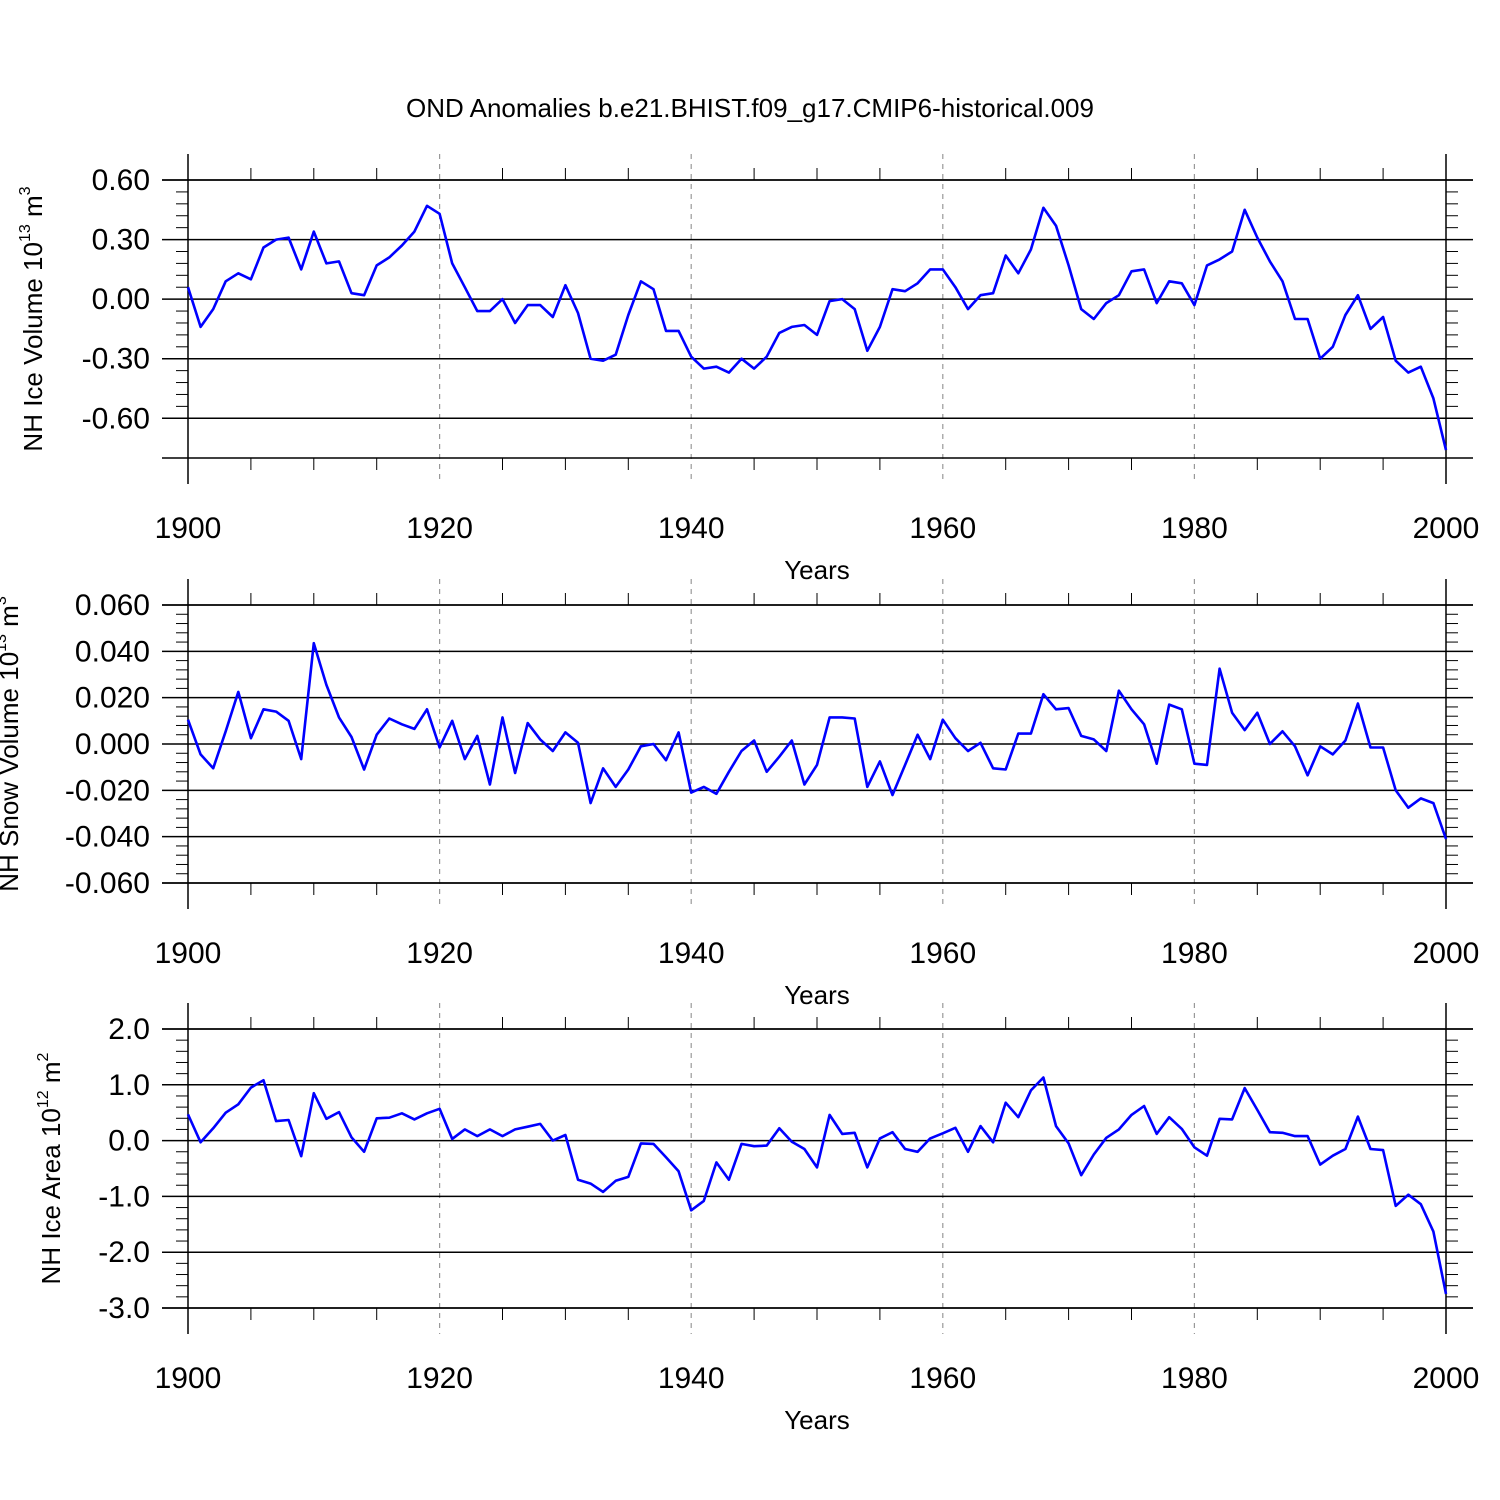 The width and height of the screenshot is (1500, 1500). What do you see at coordinates (129, 1141) in the screenshot?
I see `y-tick-label: 0.0` at bounding box center [129, 1141].